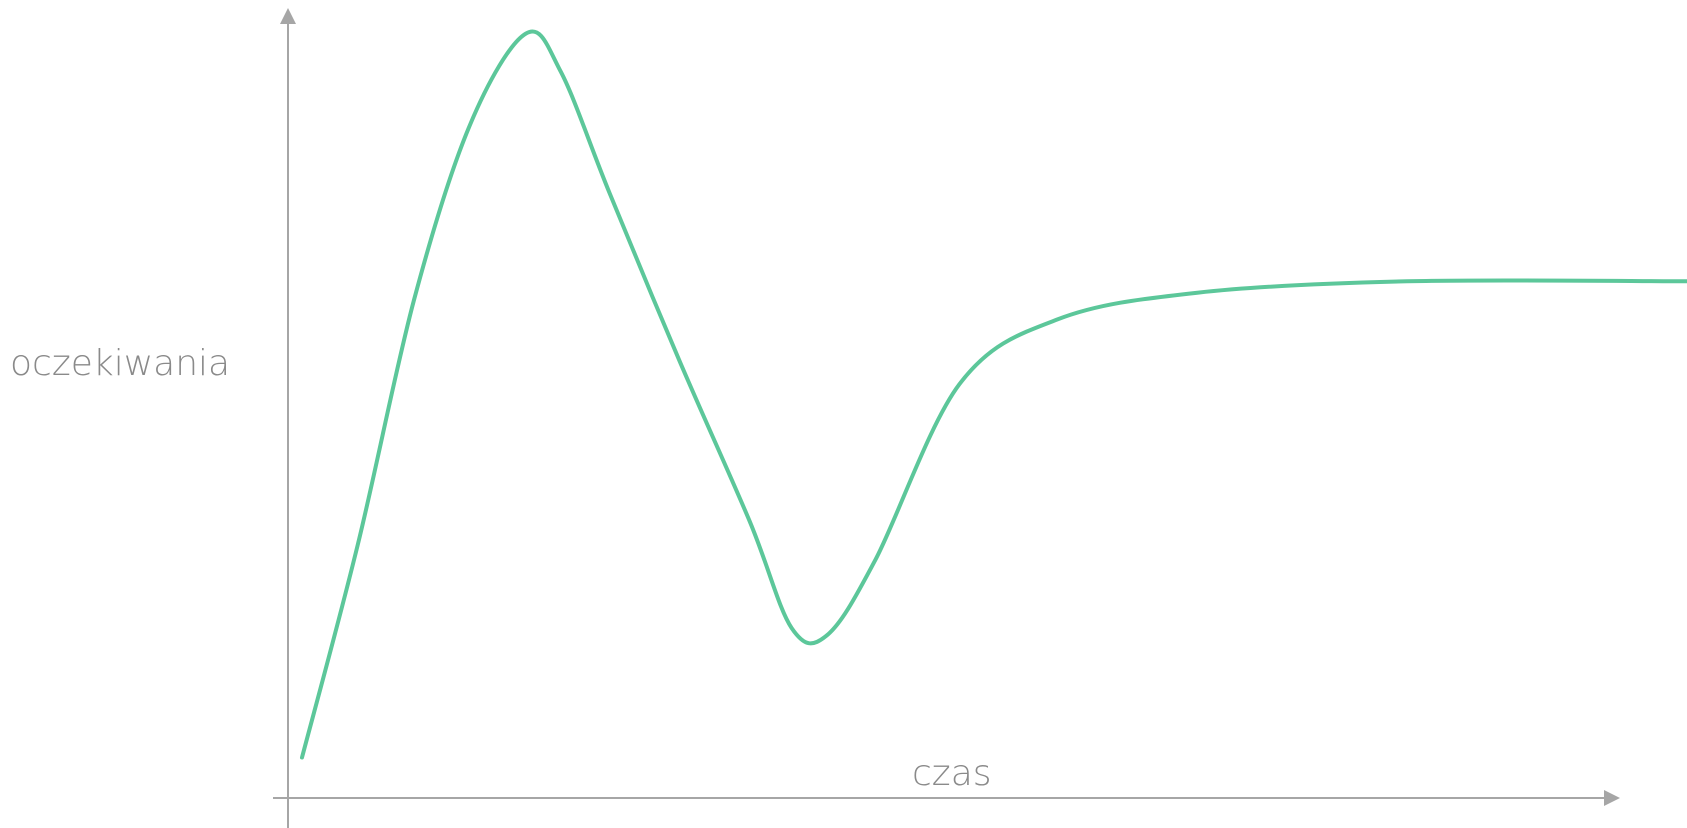 This screenshot has width=1687, height=828. Describe the element at coordinates (120, 363) in the screenshot. I see `y-axis-label: oczekiwania` at that location.